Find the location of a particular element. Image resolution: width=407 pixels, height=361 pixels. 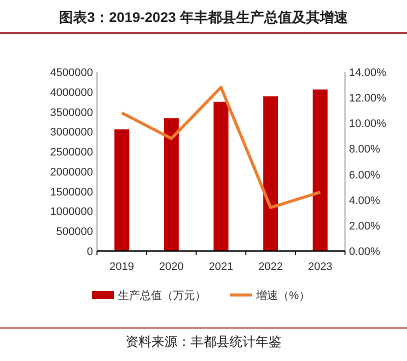

y-tick-label: 1500000 is located at coordinates (71, 192).